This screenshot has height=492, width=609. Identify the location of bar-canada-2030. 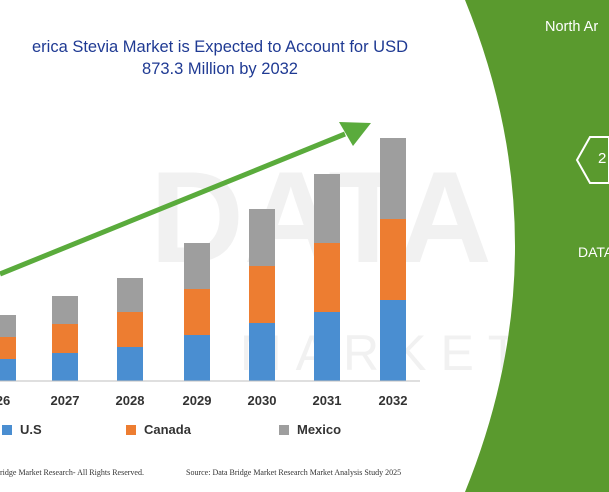
(262, 294).